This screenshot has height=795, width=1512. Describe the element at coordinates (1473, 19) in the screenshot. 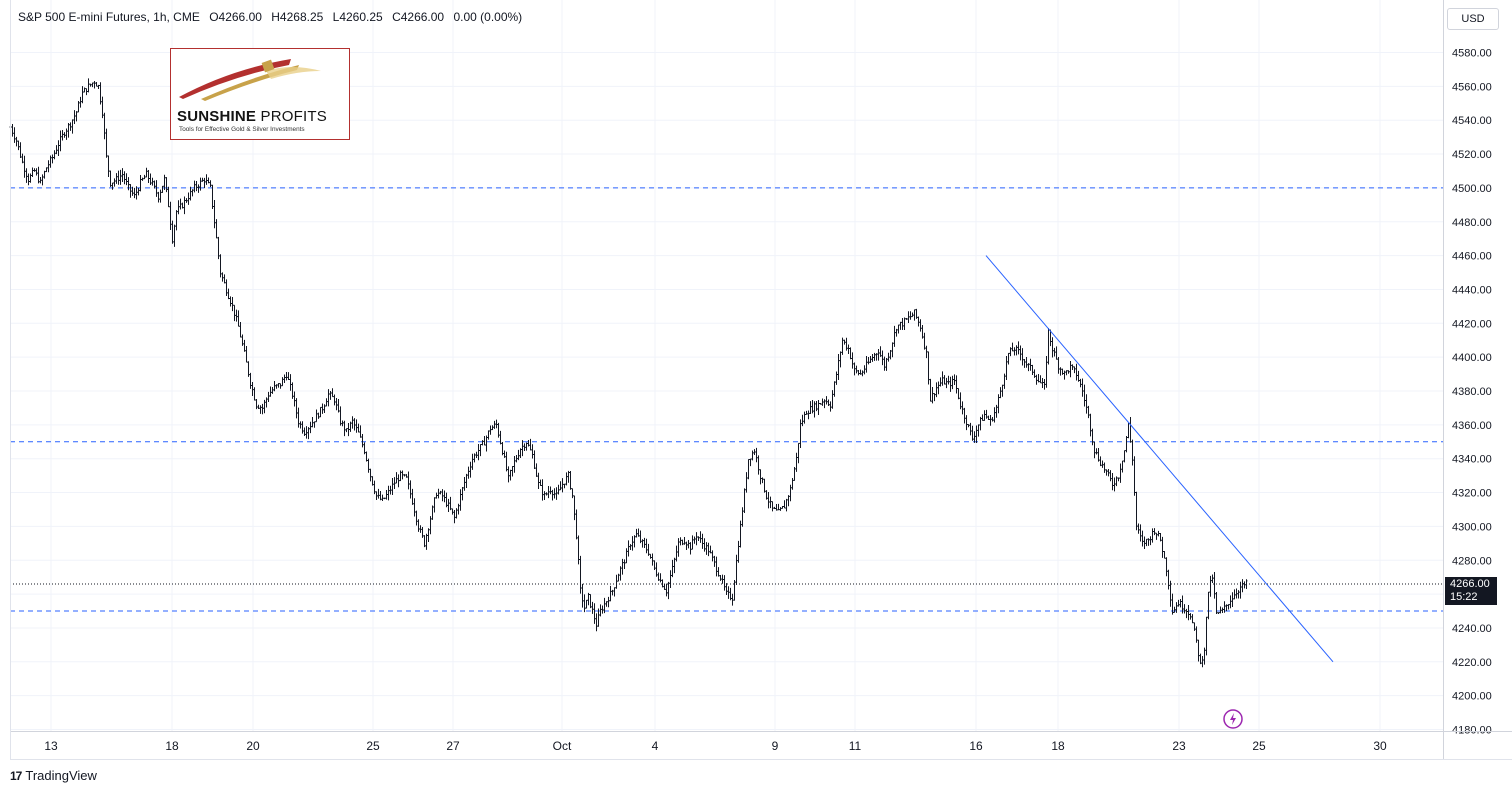

I see `currency-button: USD` at that location.